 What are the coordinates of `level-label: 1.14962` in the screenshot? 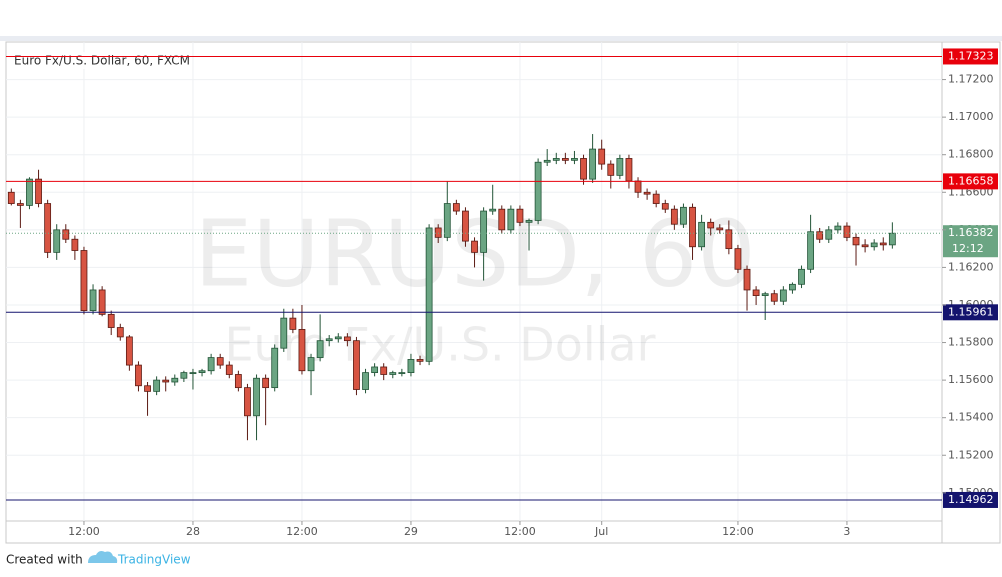 It's located at (971, 499).